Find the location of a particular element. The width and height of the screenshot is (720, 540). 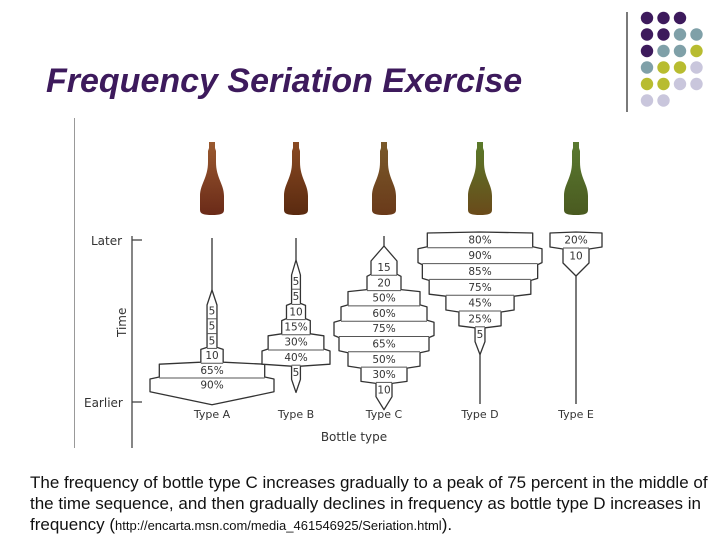

bottles-layer is located at coordinates (394, 178).